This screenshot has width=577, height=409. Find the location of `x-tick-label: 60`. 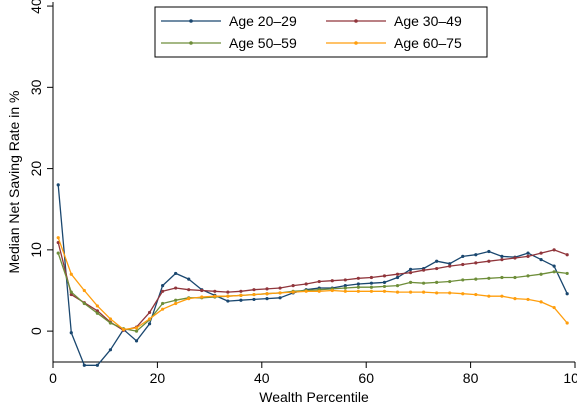

x-tick-label: 60 is located at coordinates (366, 378).